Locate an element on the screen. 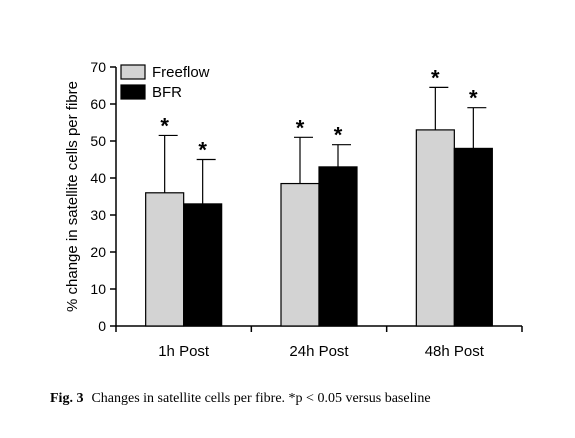 Image resolution: width=575 pixels, height=438 pixels. legend: Freeflow BFR is located at coordinates (165, 82).